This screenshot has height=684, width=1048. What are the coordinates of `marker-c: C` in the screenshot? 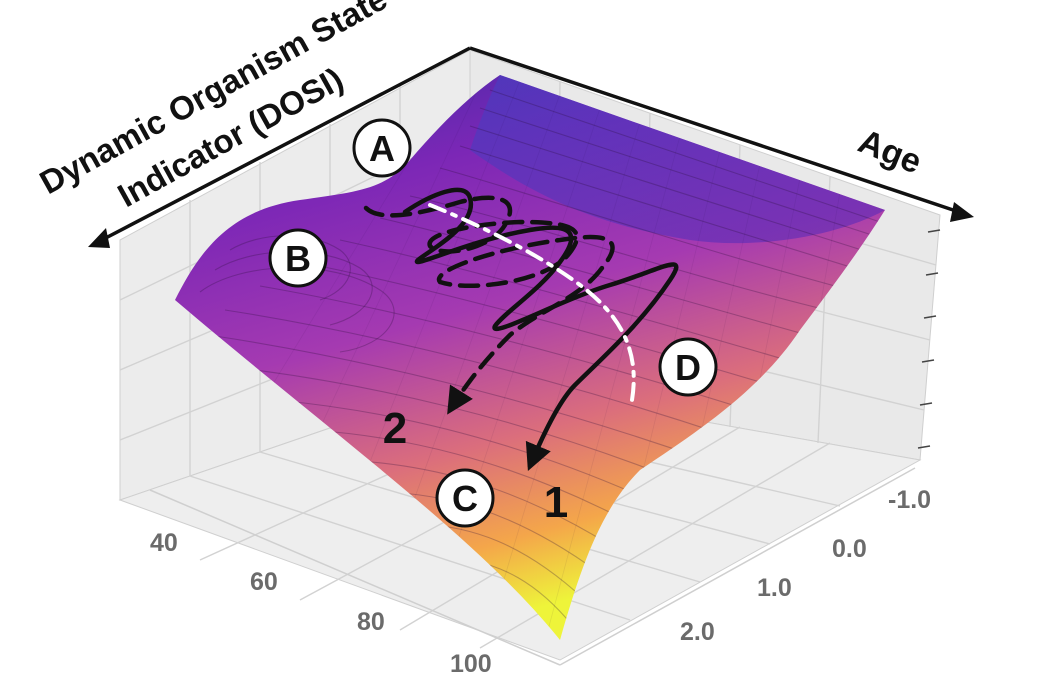 It's located at (465, 498).